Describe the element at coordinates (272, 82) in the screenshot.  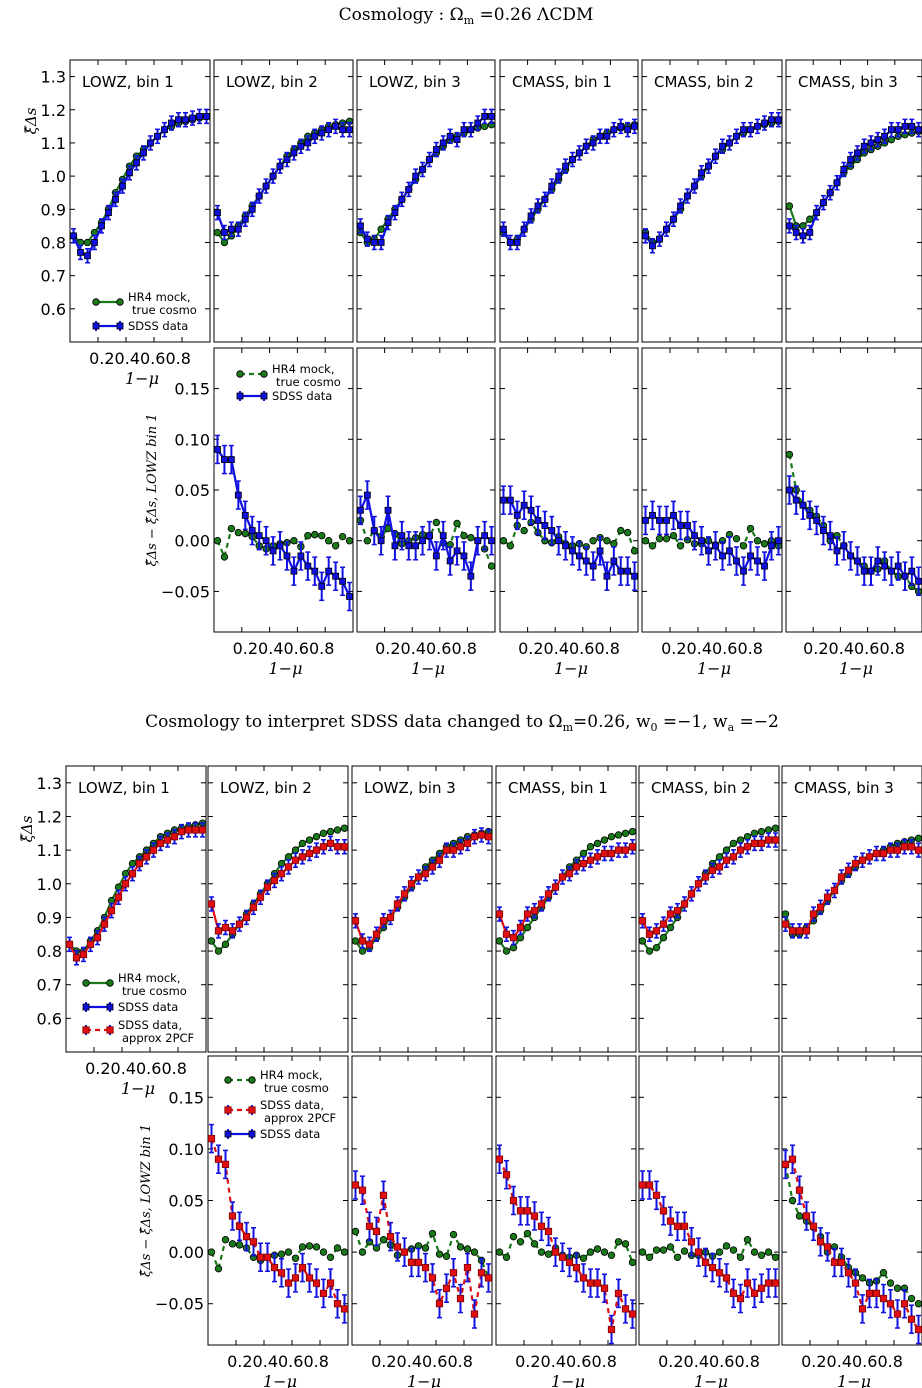
I see `panel-title: LOWZ, bin 2` at that location.